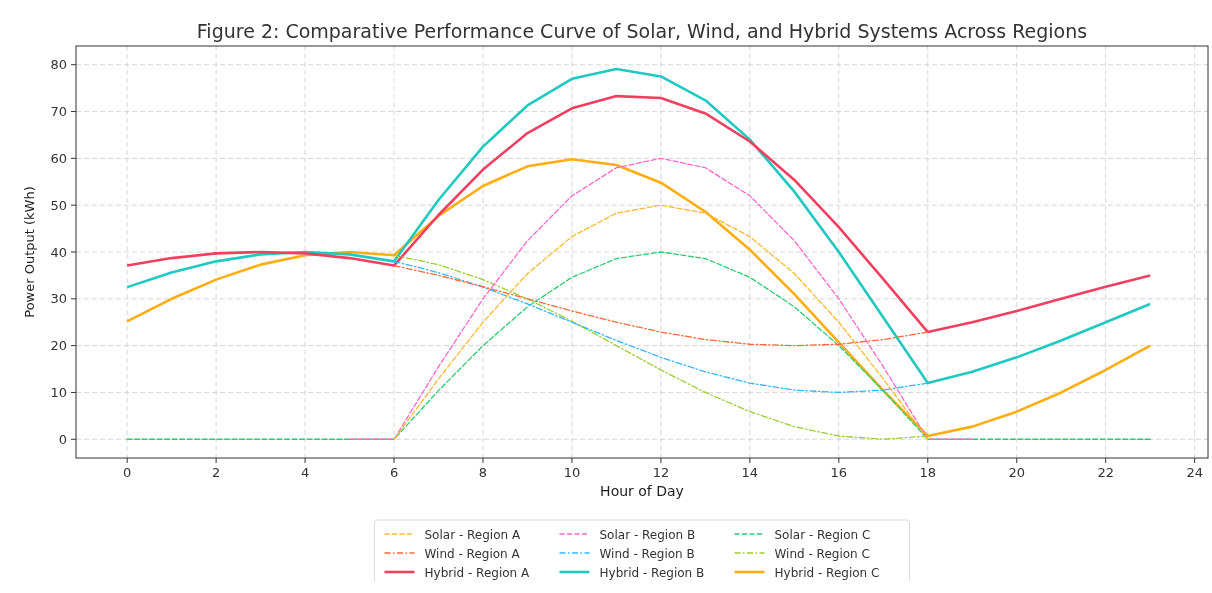  I want to click on legend-label: Wind - Region A, so click(472, 553).